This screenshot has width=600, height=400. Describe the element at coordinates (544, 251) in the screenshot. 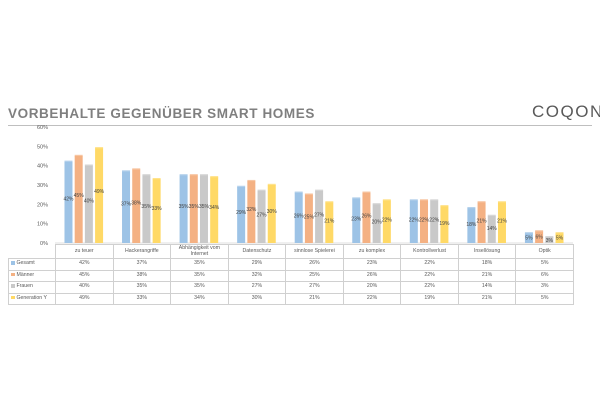

I see `category-label: Optik` at that location.